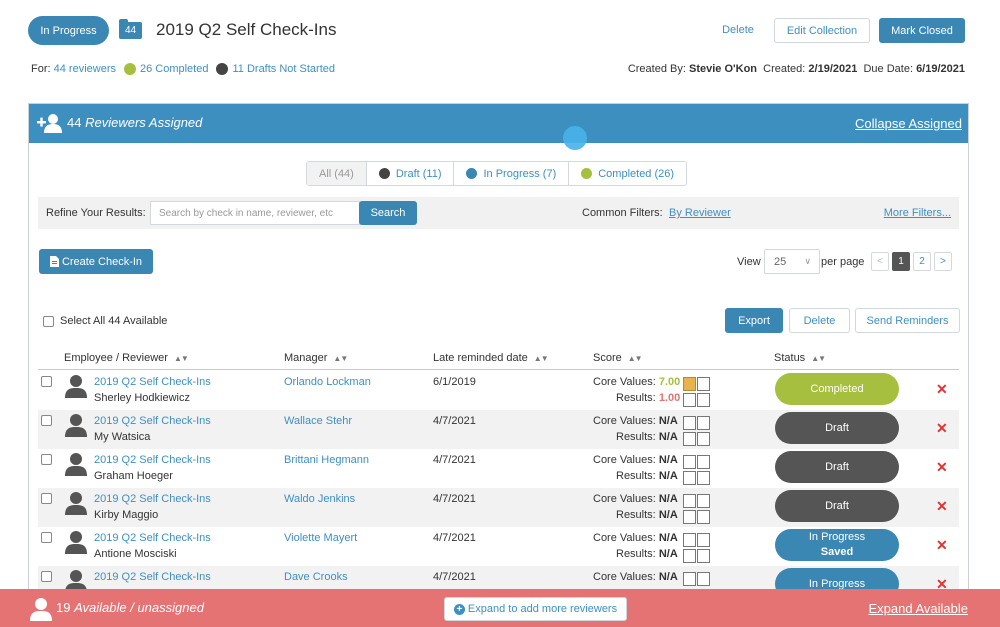 This screenshot has width=1000, height=627. What do you see at coordinates (754, 320) in the screenshot?
I see `export-button: Export` at bounding box center [754, 320].